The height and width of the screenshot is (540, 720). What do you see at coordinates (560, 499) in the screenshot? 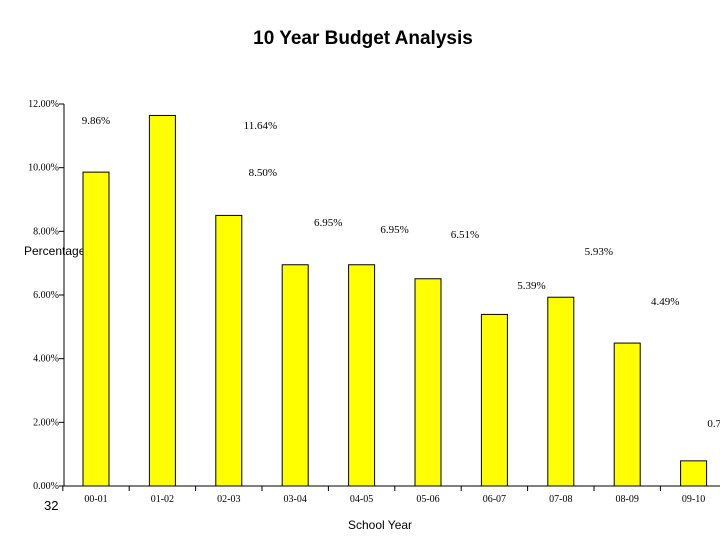
I see `x-tick-label: 07-08` at bounding box center [560, 499].